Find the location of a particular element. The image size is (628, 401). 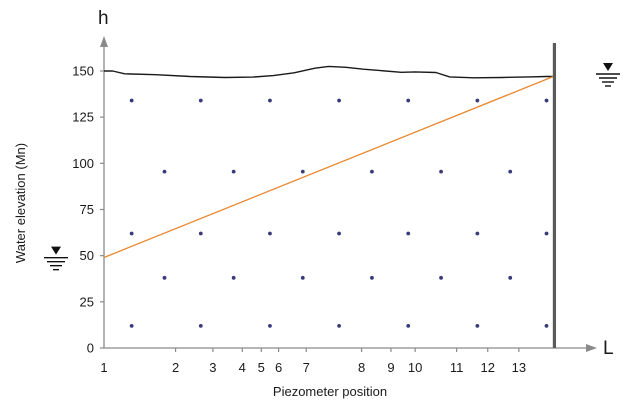

x-tick-label: 10 is located at coordinates (415, 367).